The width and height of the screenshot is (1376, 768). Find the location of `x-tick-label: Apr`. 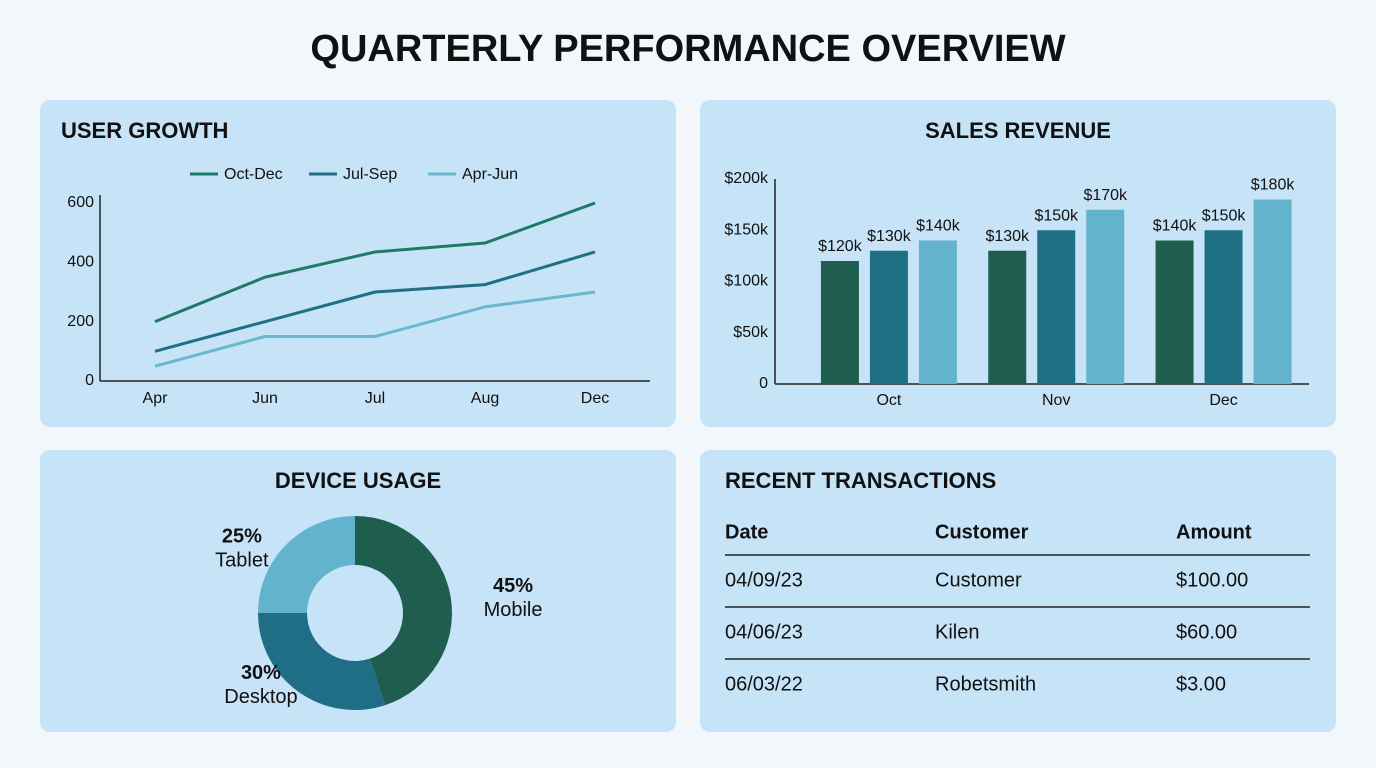

x-tick-label: Apr is located at coordinates (156, 398).